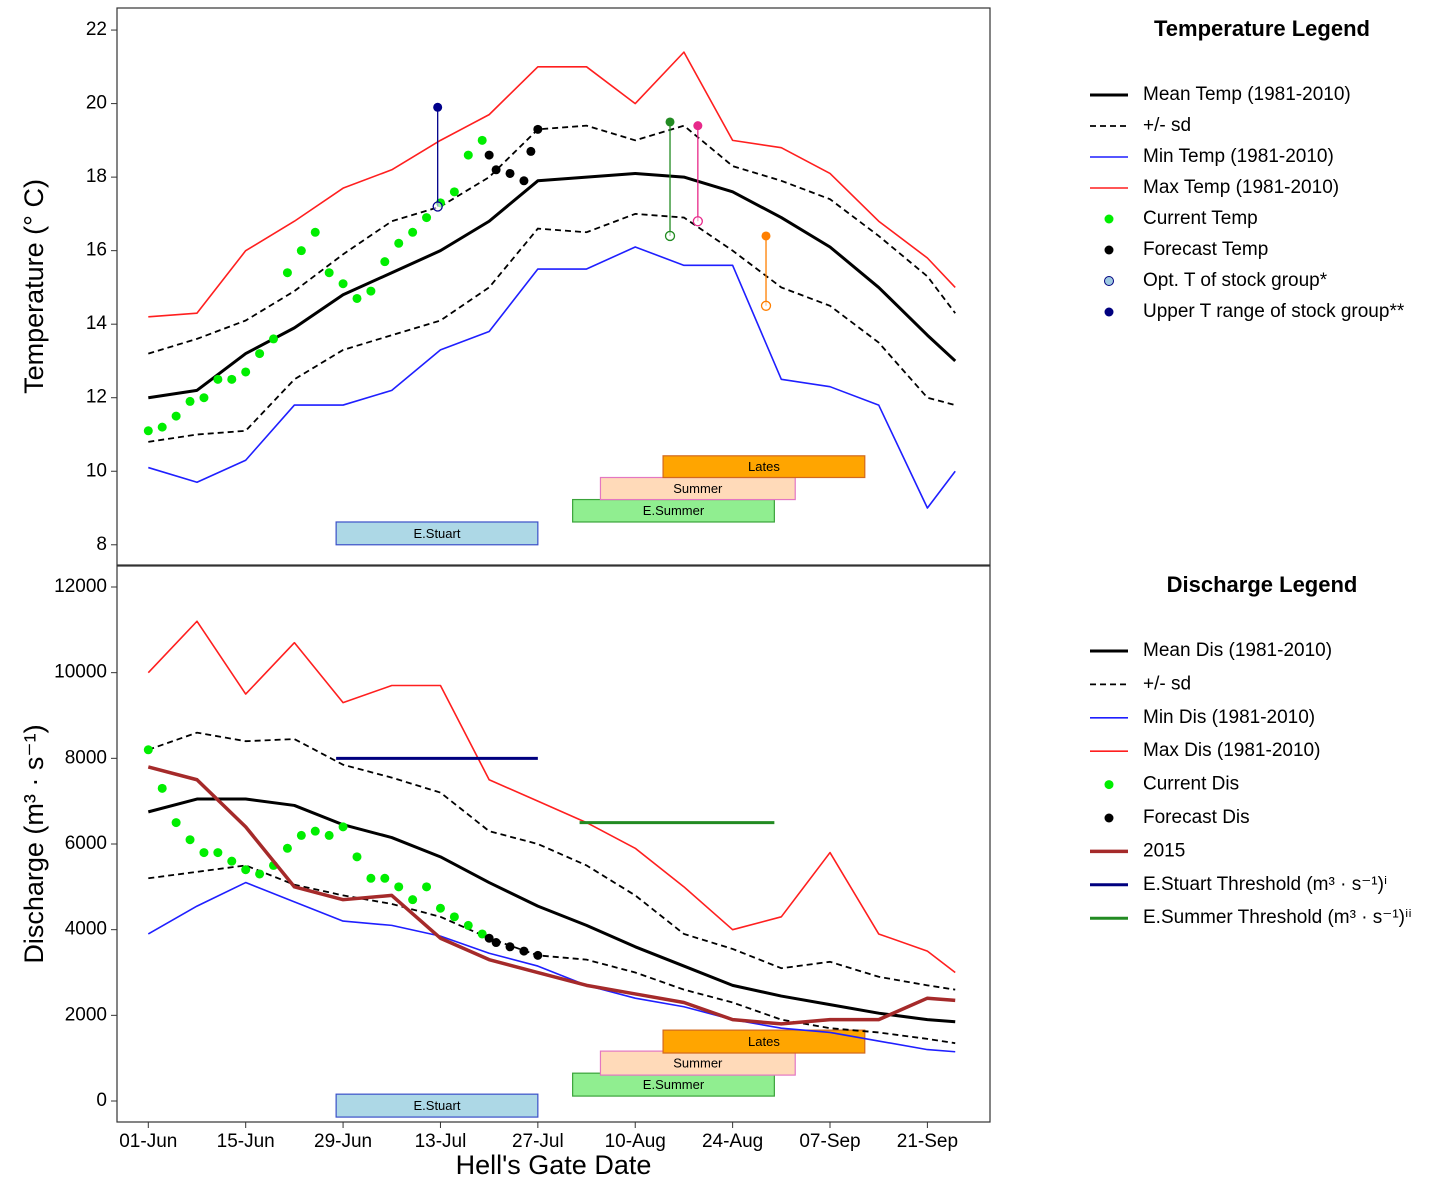 The image size is (1449, 1184). Describe the element at coordinates (96, 103) in the screenshot. I see `y-tick-label: 20` at that location.